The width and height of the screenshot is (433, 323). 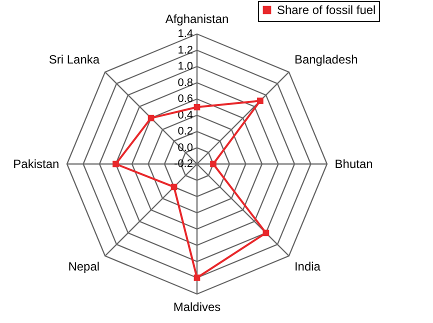 I want to click on spoke-label: India, so click(x=307, y=266).